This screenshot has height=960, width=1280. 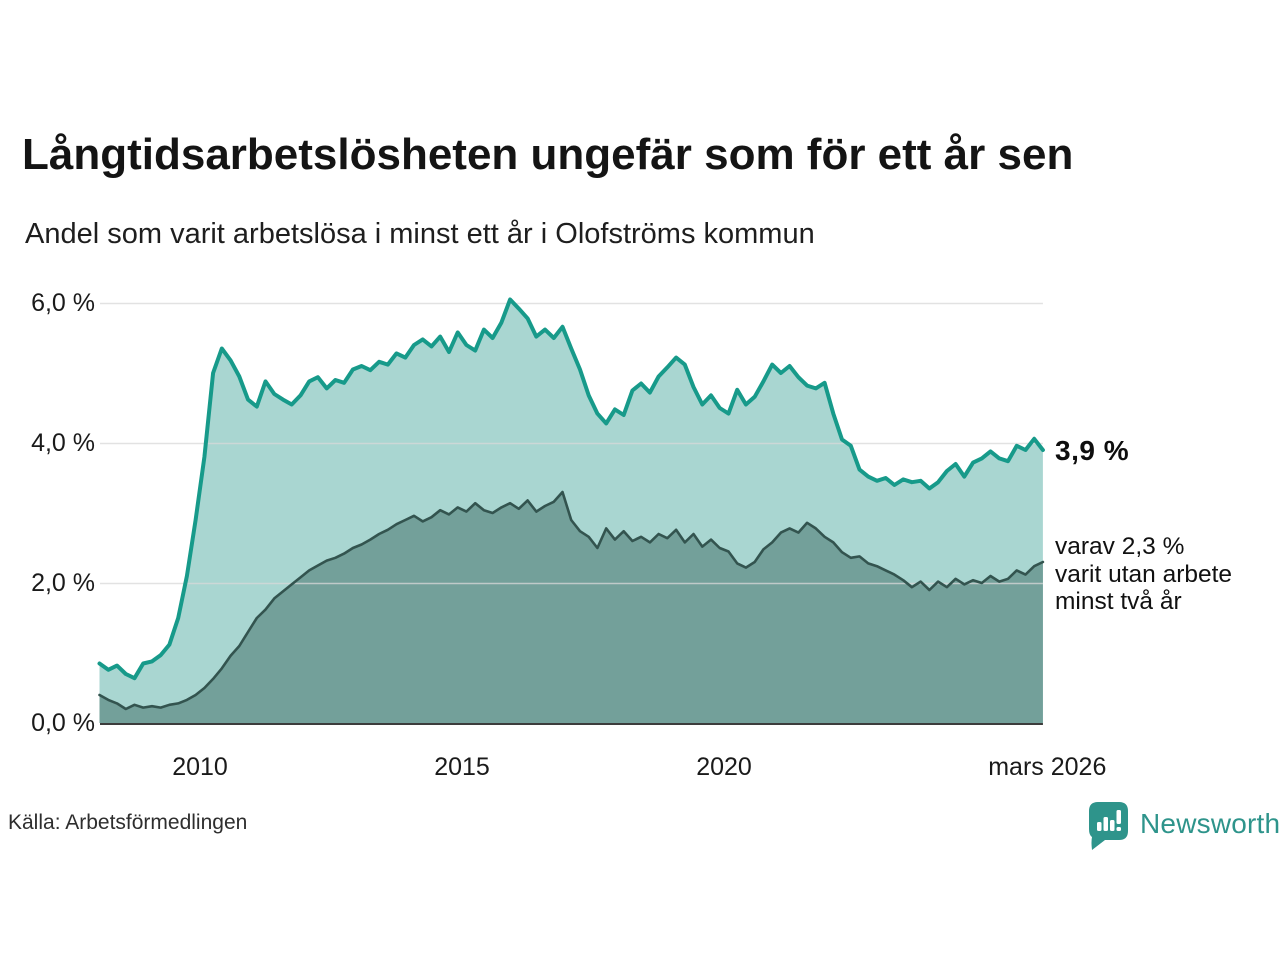 I want to click on series-end-value-label: 3,9 %, so click(x=1092, y=450).